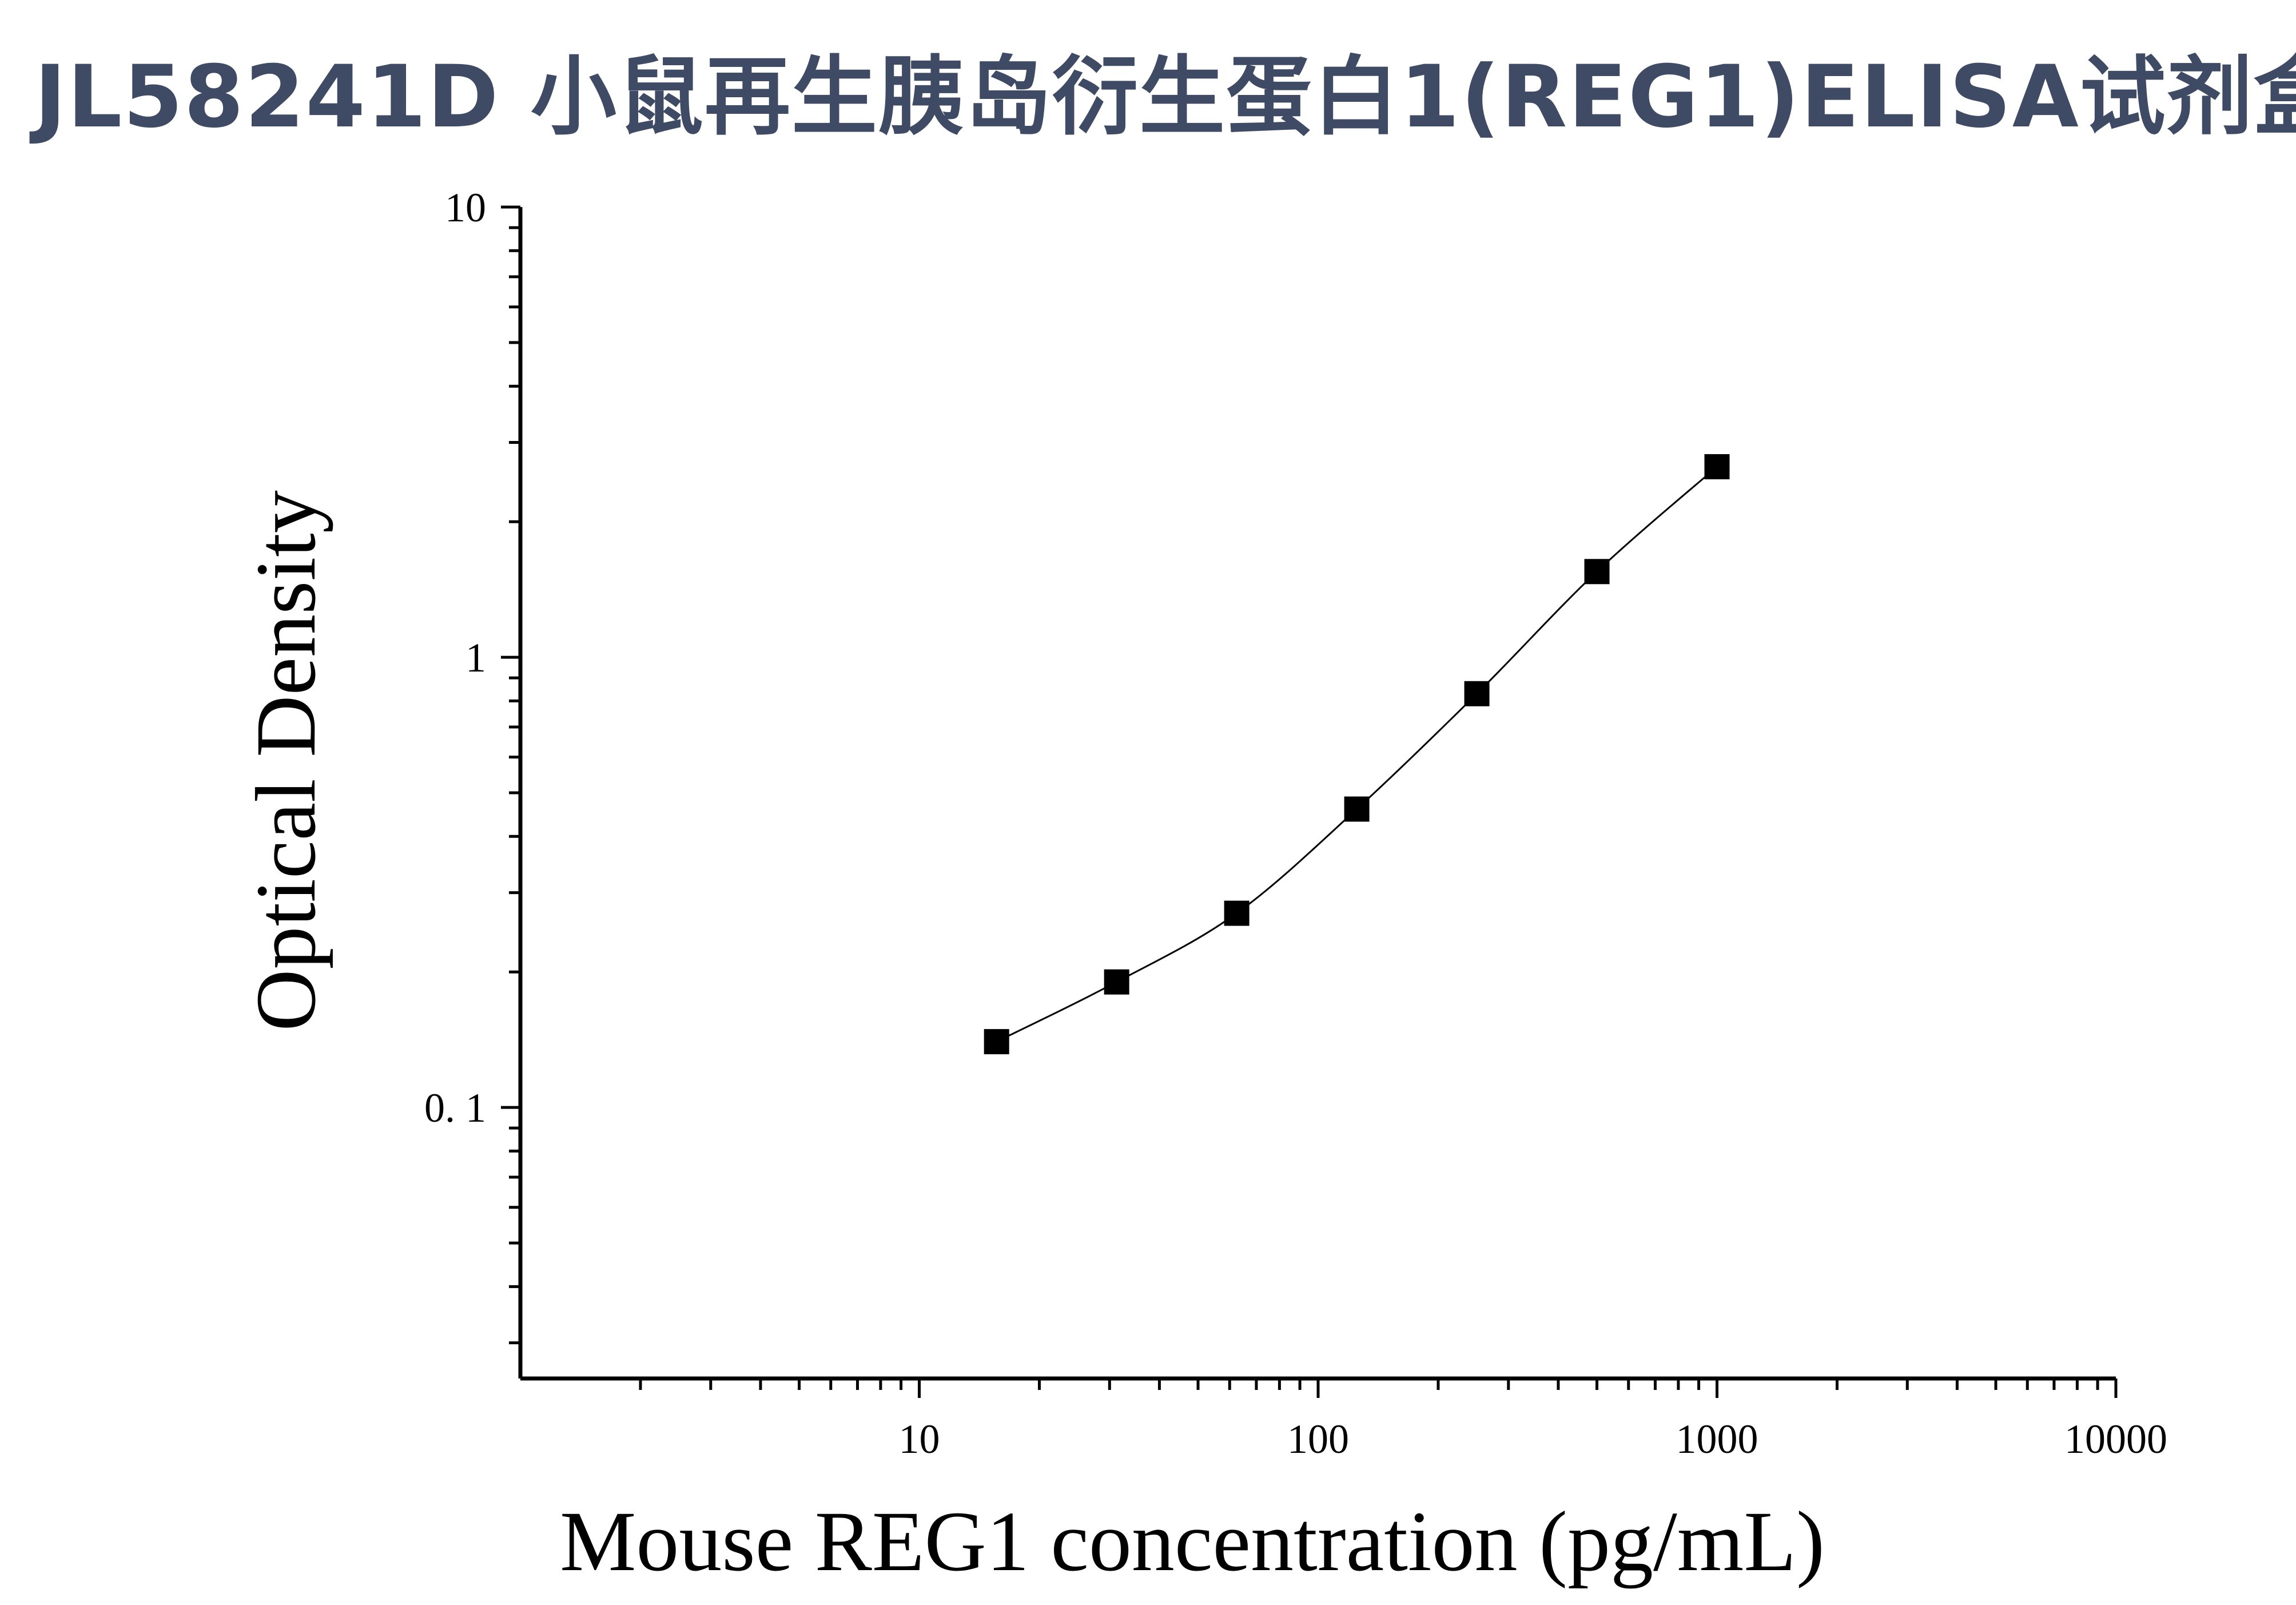 The height and width of the screenshot is (1605, 2296). Describe the element at coordinates (286, 760) in the screenshot. I see `y-axis-label: Optical Density` at that location.